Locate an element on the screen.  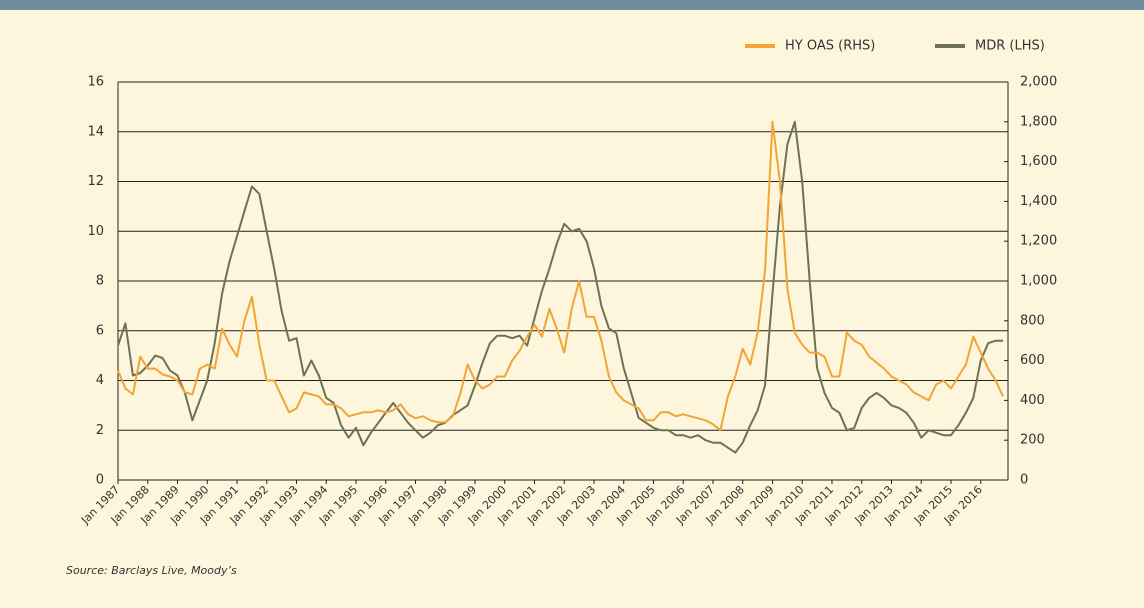
y2-tick-label: 1,800 is located at coordinates (1038, 121).